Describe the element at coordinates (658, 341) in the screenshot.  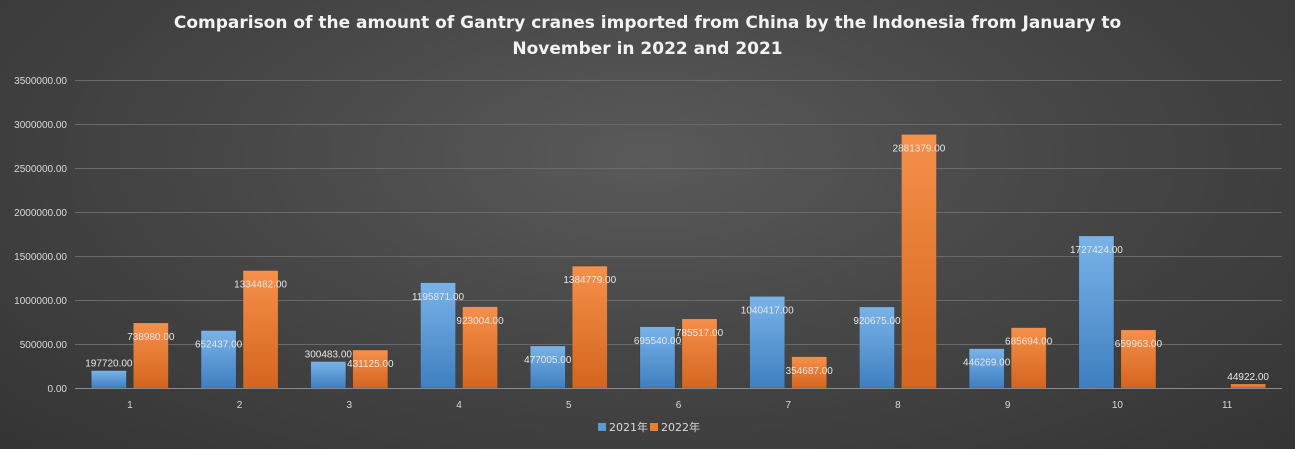
I see `data-label-series-1-cat-6: 695540.00` at that location.